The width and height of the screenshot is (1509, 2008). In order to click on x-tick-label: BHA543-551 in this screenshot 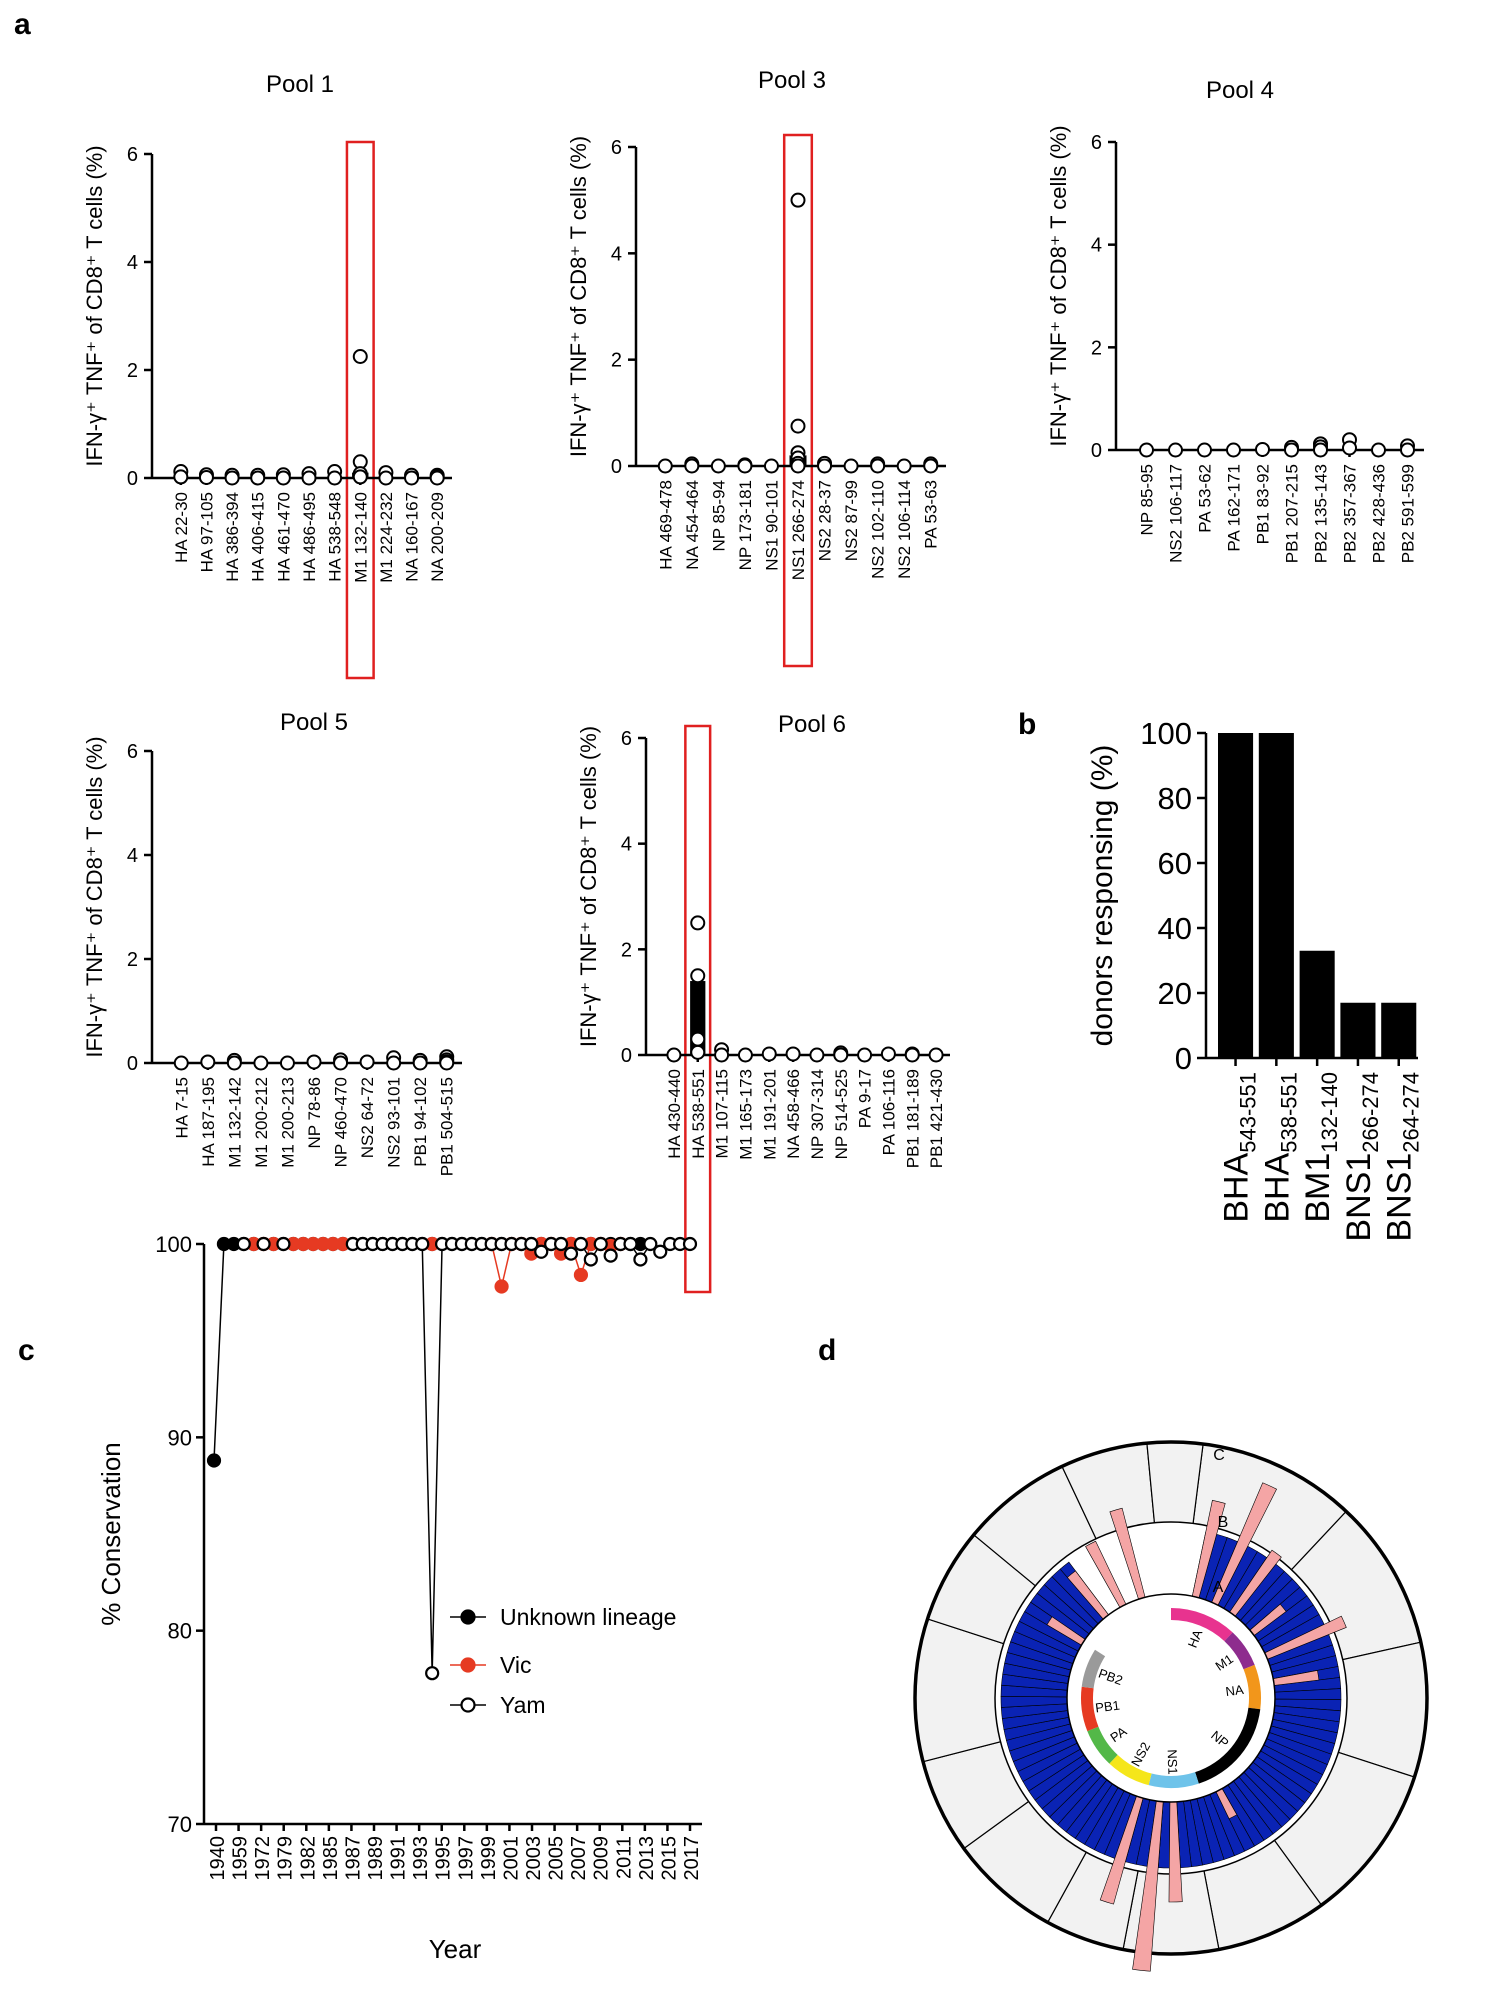, I will do `click(1239, 1147)`.